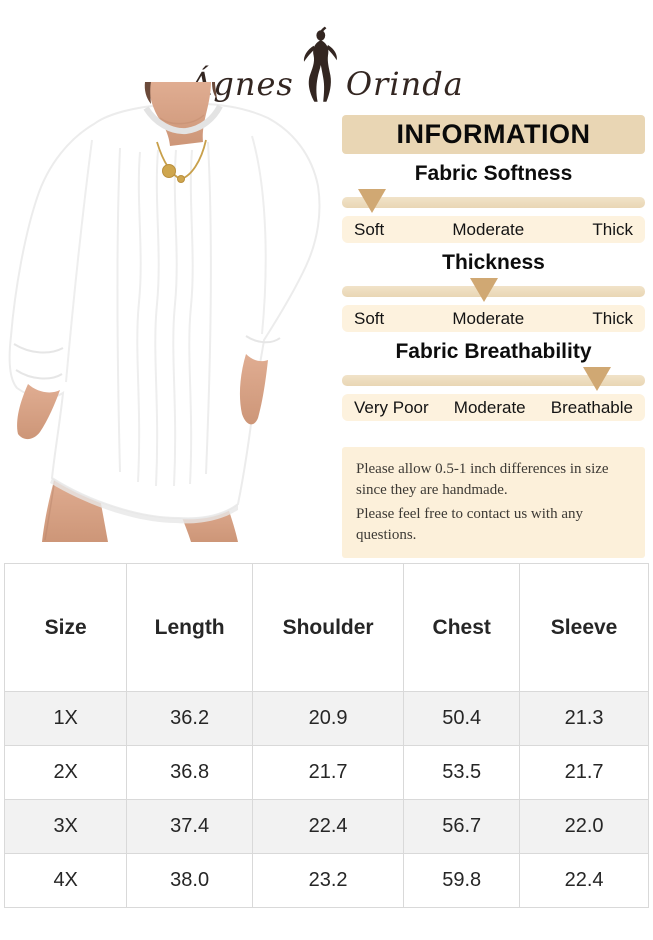 This screenshot has width=653, height=940. Describe the element at coordinates (493, 173) in the screenshot. I see `scale-title: Fabric Softness` at that location.